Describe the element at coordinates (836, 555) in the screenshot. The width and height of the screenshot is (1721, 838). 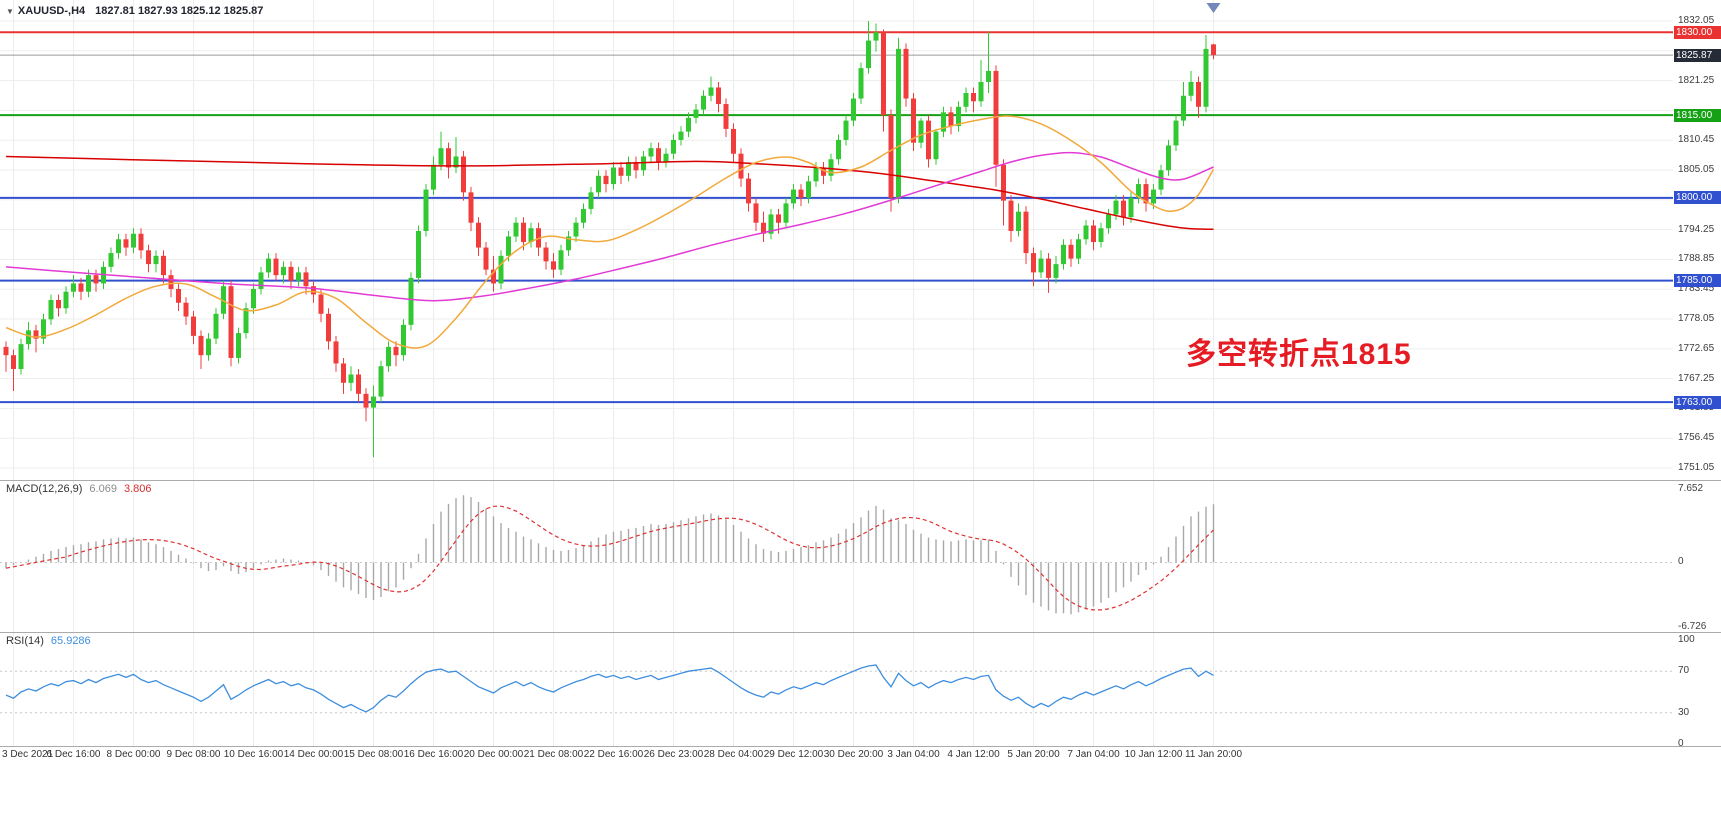
I see `macd-panel-layer` at that location.